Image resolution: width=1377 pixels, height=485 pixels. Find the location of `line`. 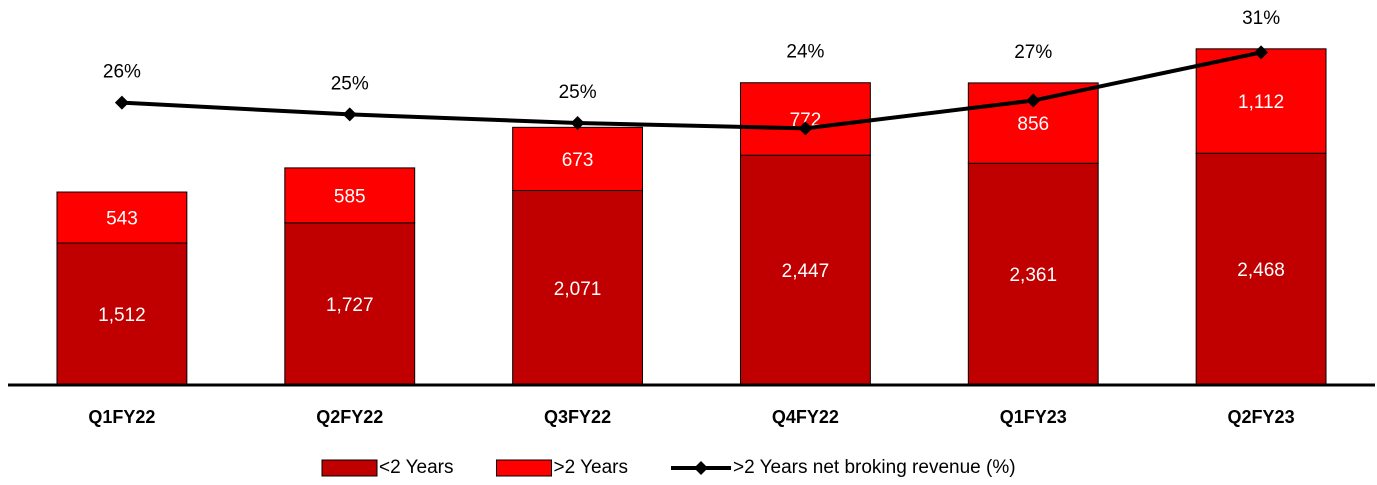

line is located at coordinates (691, 90).